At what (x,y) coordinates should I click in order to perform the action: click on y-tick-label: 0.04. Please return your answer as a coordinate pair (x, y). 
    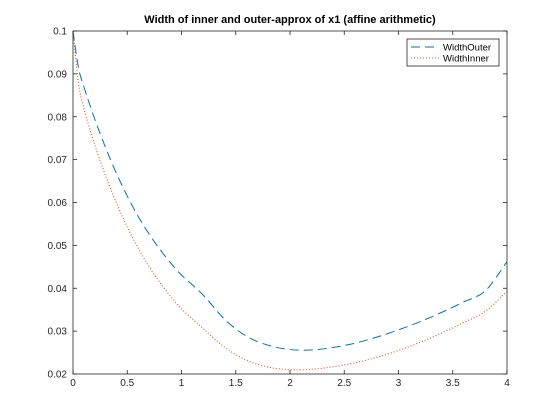
    Looking at the image, I should click on (58, 289).